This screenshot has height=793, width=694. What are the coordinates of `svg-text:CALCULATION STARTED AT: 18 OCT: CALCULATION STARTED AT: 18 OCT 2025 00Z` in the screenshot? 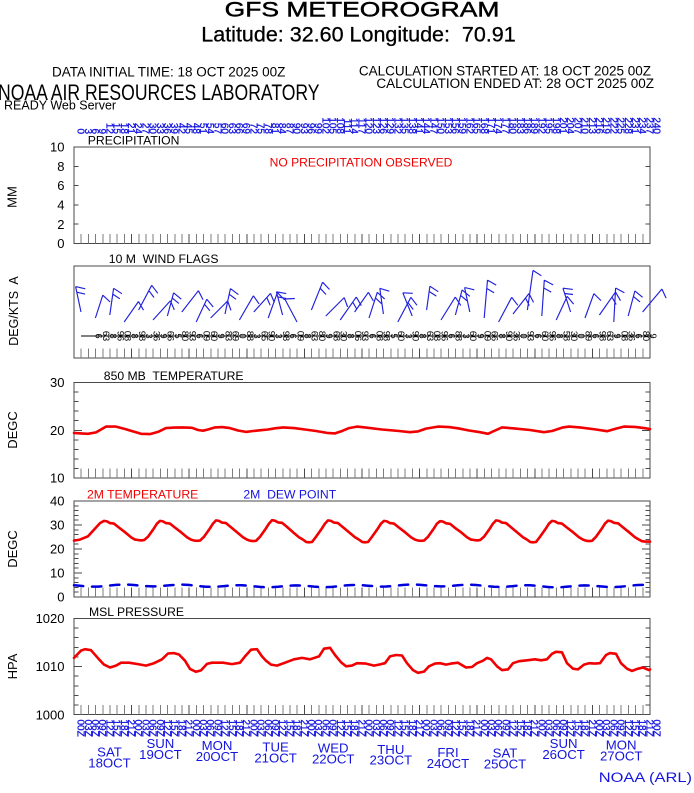 It's located at (505, 71).